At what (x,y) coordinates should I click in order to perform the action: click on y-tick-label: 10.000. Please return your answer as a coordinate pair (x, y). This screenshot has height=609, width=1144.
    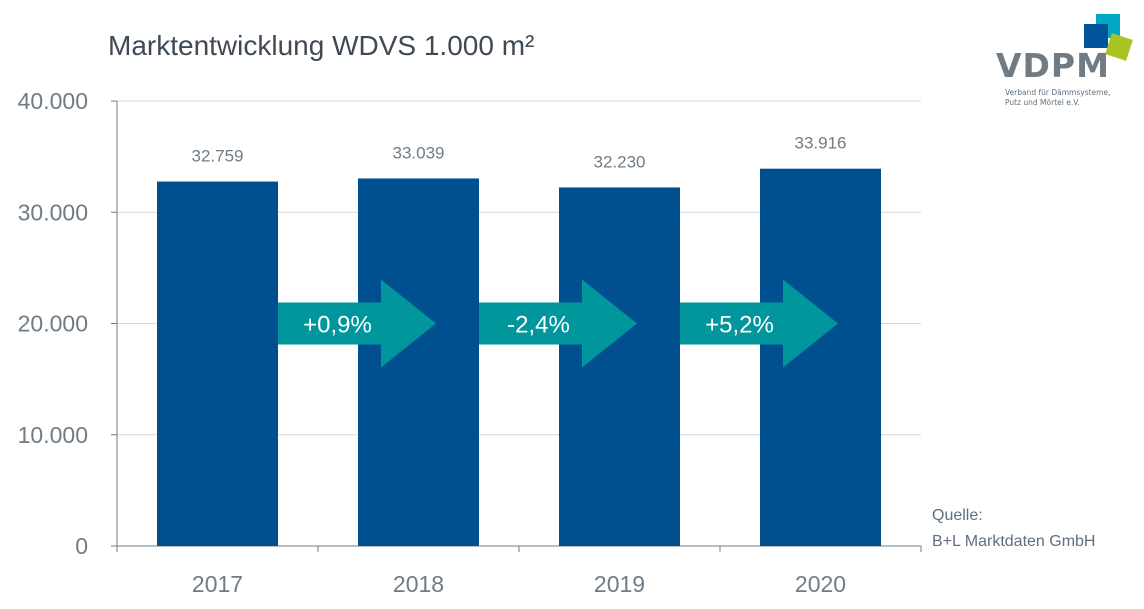
    Looking at the image, I should click on (53, 435).